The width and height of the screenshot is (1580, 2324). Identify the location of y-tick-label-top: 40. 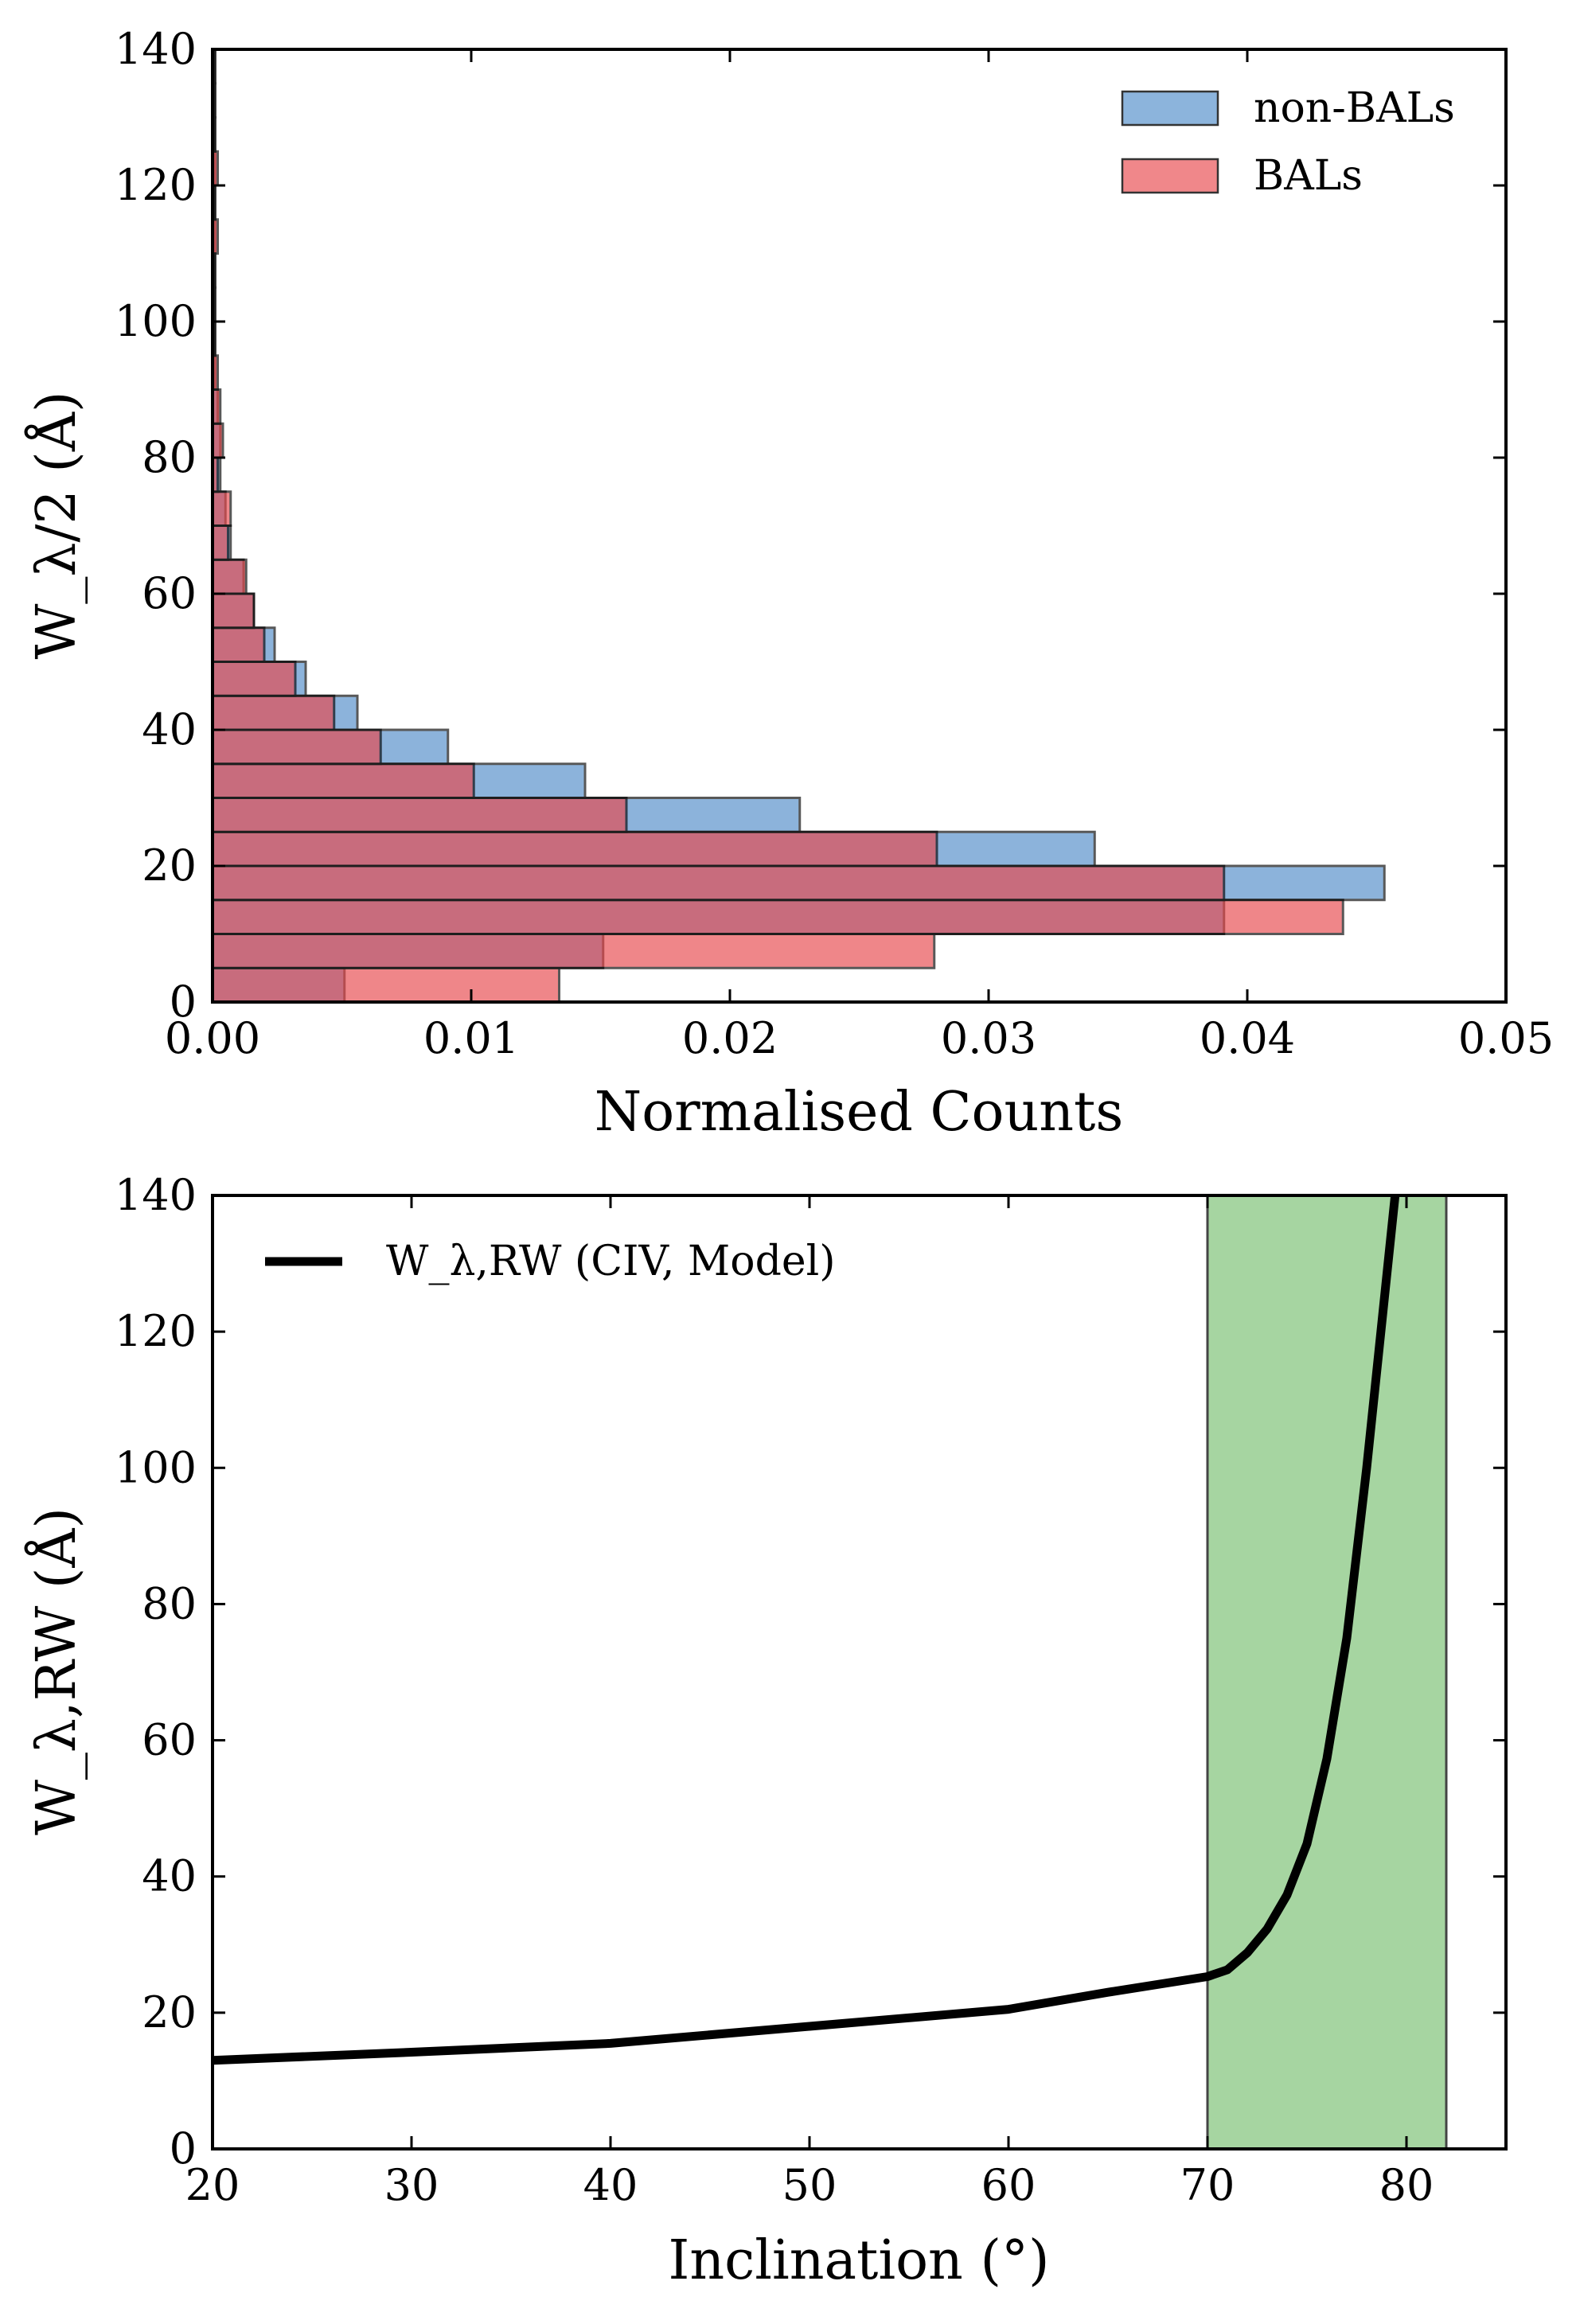
(170, 729).